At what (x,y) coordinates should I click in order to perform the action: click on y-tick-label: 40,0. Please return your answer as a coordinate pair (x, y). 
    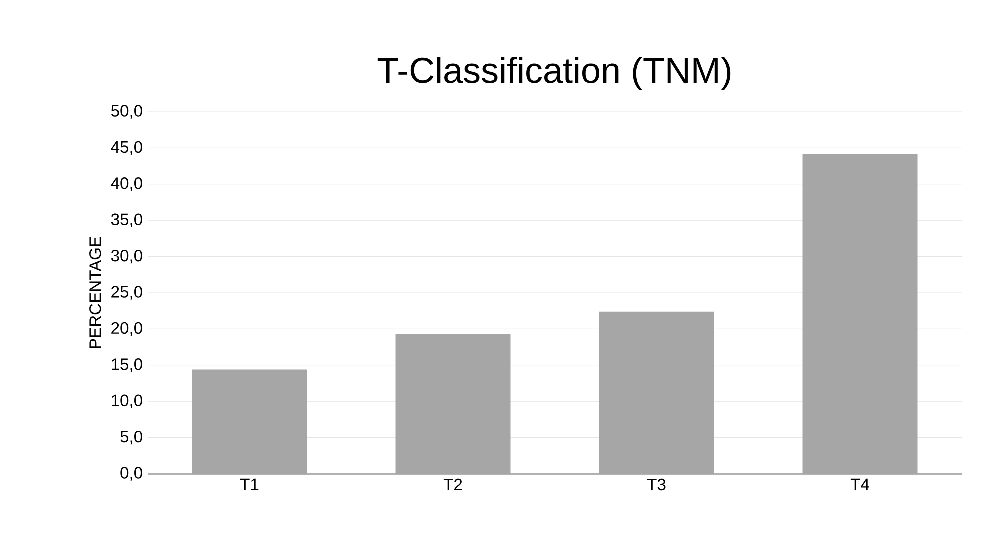
    Looking at the image, I should click on (126, 185).